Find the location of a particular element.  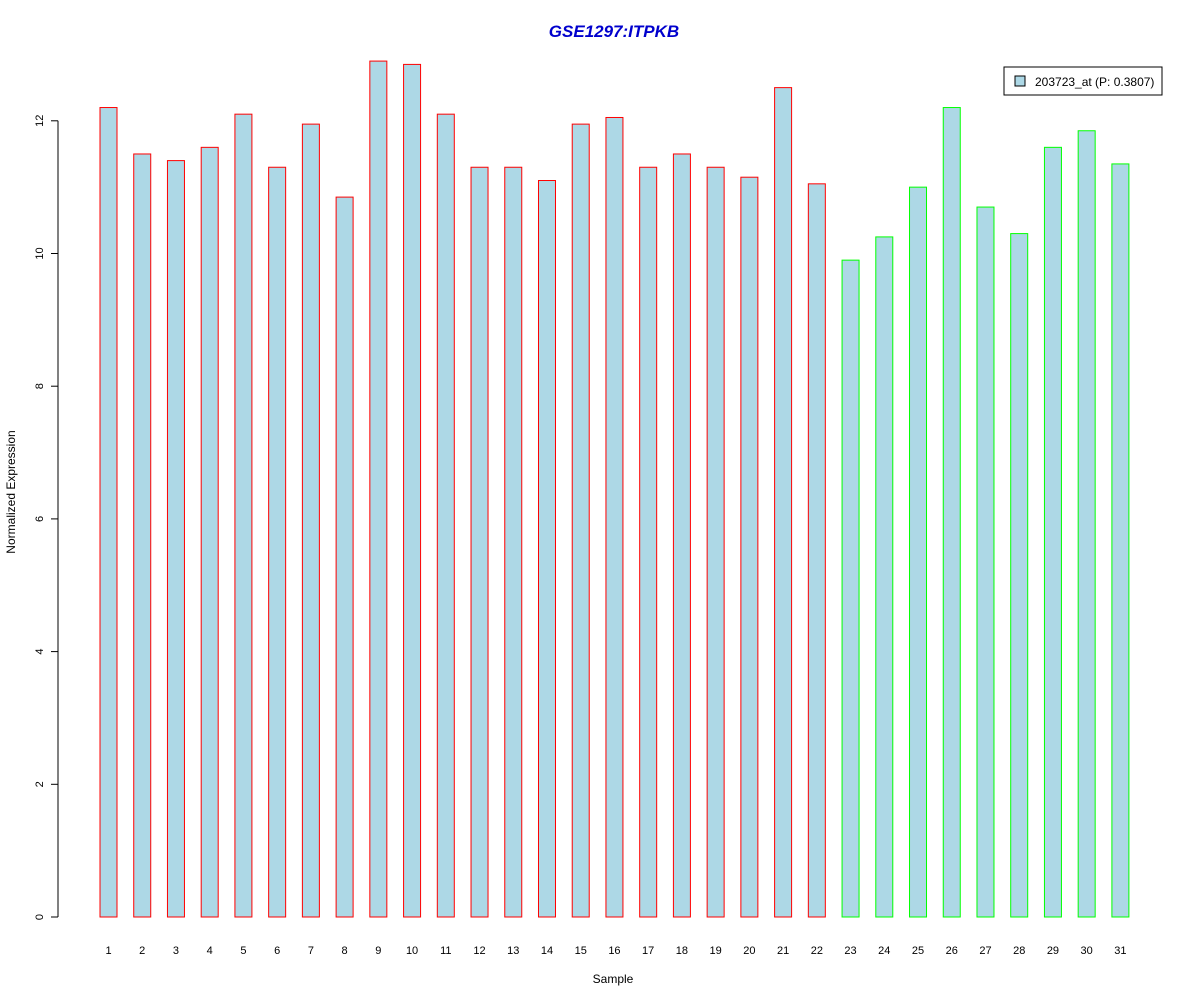

x-tick-label: 22 is located at coordinates (817, 951).